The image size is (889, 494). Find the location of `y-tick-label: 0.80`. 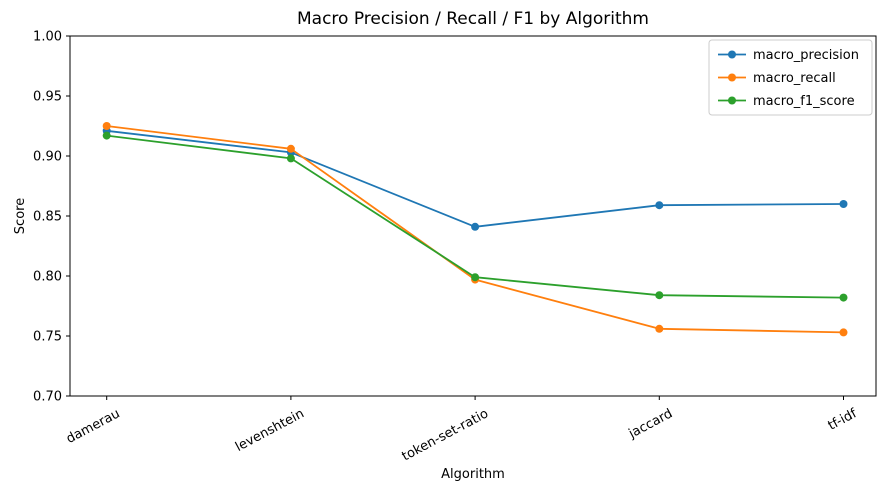

y-tick-label: 0.80 is located at coordinates (47, 277).